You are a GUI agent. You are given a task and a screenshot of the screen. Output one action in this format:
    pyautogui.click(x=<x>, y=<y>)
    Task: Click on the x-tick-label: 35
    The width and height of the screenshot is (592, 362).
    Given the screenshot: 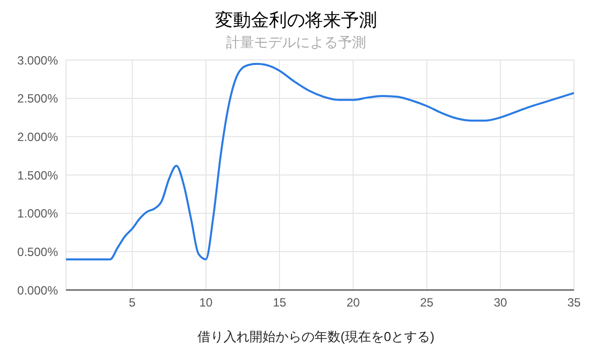 What is the action you would take?
    pyautogui.click(x=574, y=303)
    